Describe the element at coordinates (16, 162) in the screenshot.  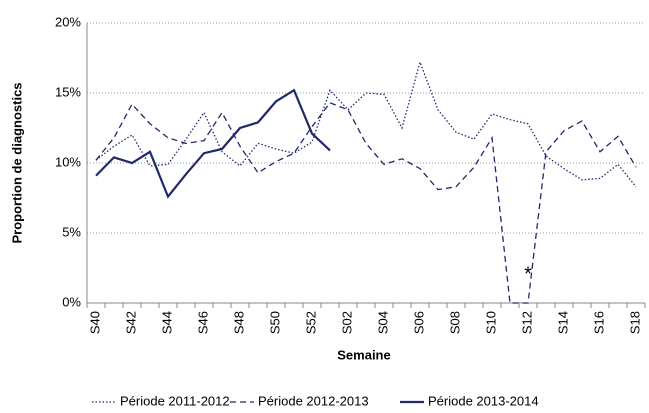
I see `y-axis-title: Proportion de diagnostics` at that location.